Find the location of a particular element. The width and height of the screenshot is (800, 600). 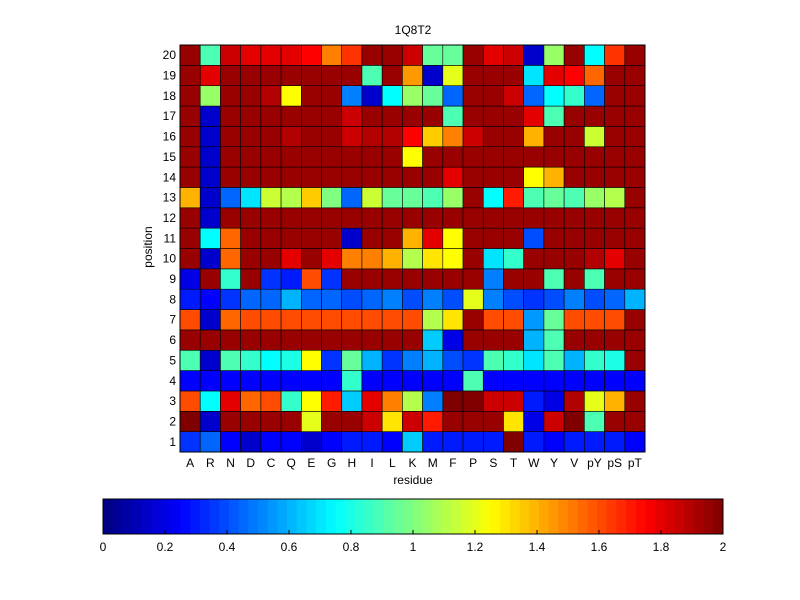

x-tick-label: V is located at coordinates (574, 463).